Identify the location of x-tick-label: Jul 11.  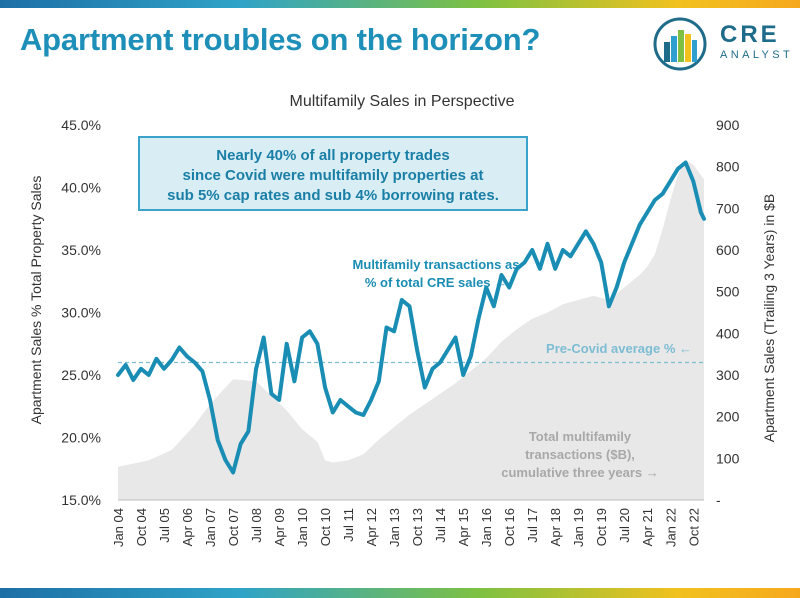
(348, 525).